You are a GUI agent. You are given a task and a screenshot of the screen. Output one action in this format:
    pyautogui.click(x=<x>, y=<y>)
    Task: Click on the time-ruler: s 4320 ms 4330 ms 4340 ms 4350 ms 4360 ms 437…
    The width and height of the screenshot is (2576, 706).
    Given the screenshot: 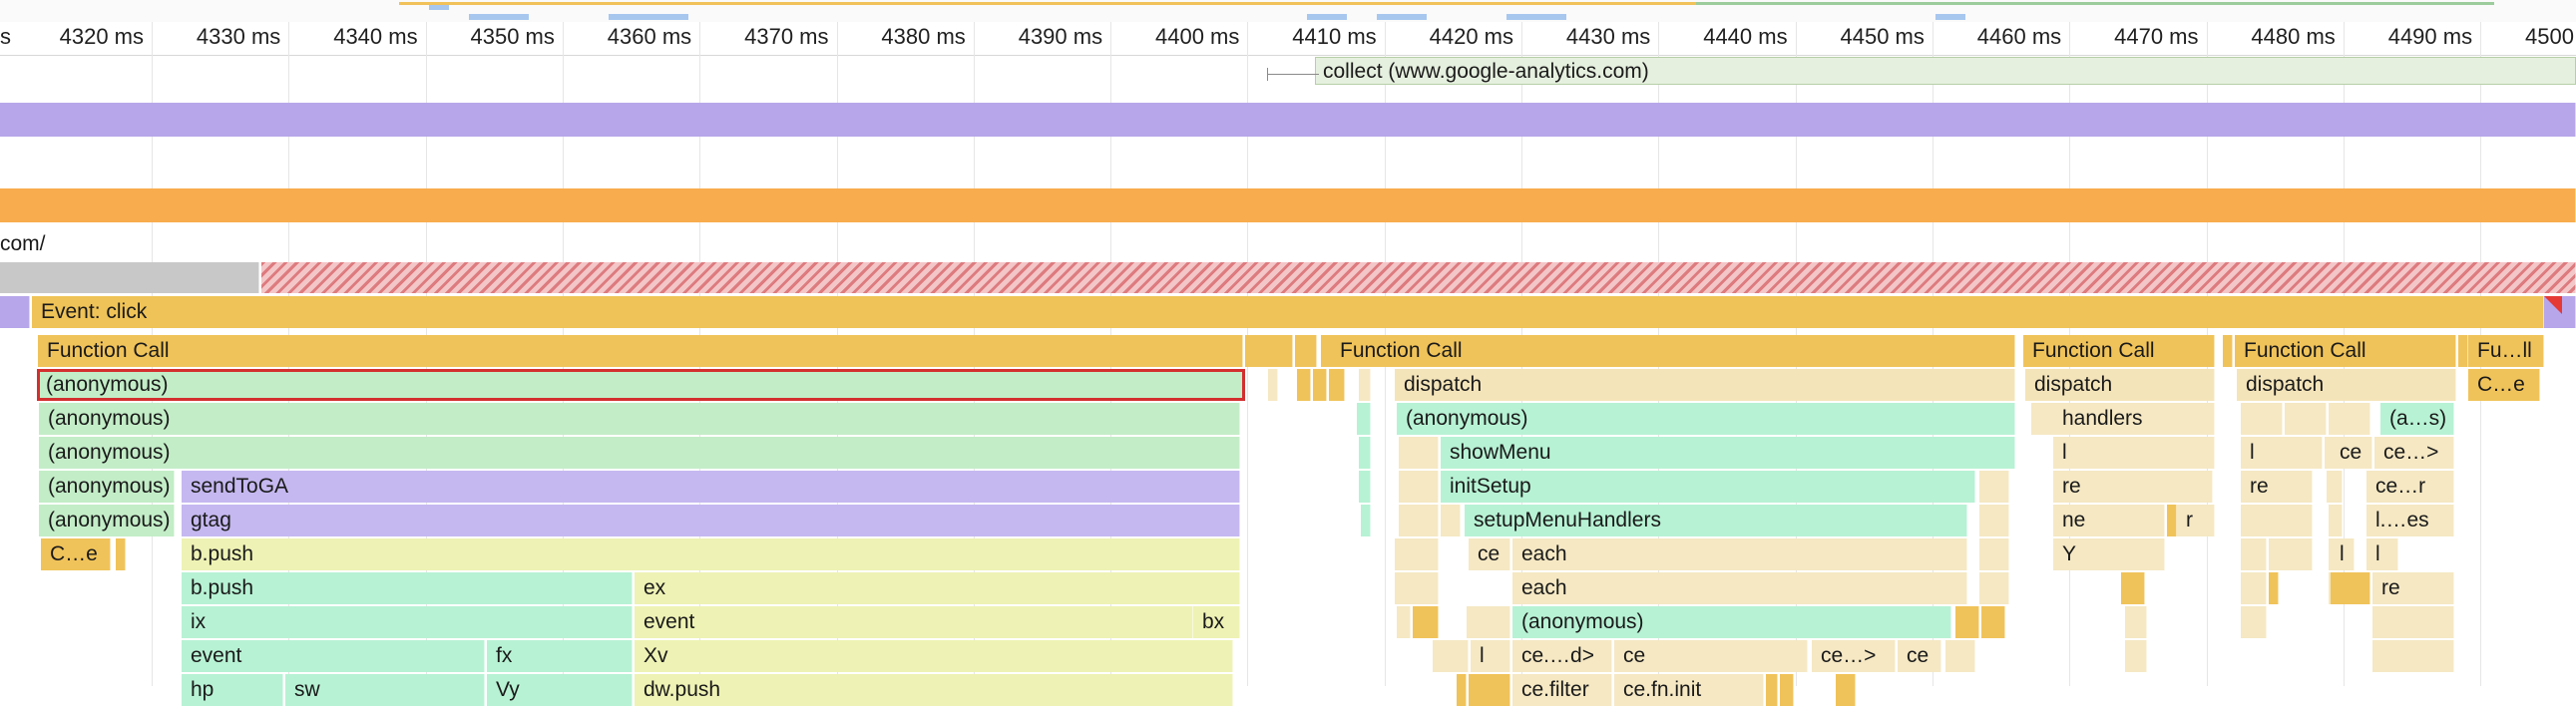 What is the action you would take?
    pyautogui.click(x=1288, y=39)
    